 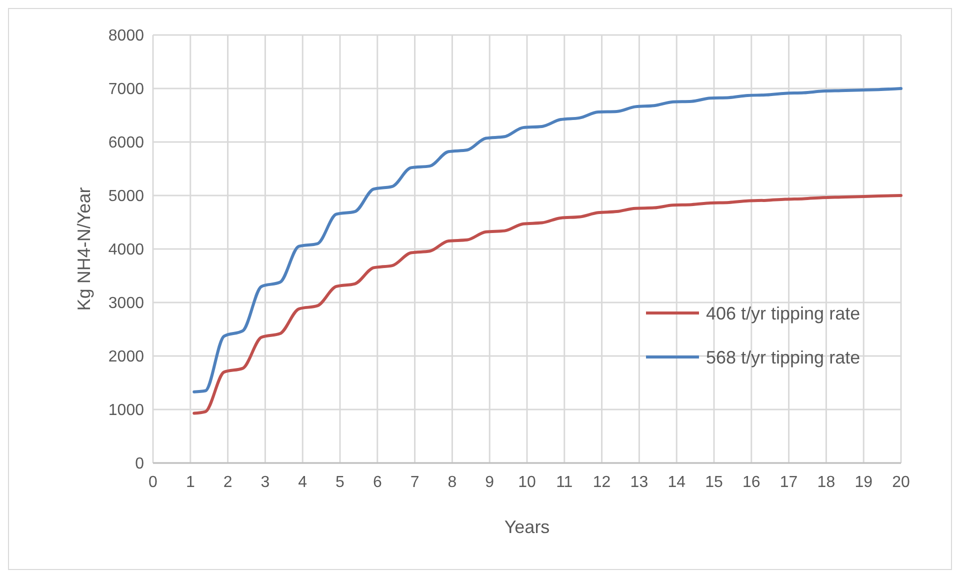 I want to click on x-axis-title: Years, so click(x=527, y=527).